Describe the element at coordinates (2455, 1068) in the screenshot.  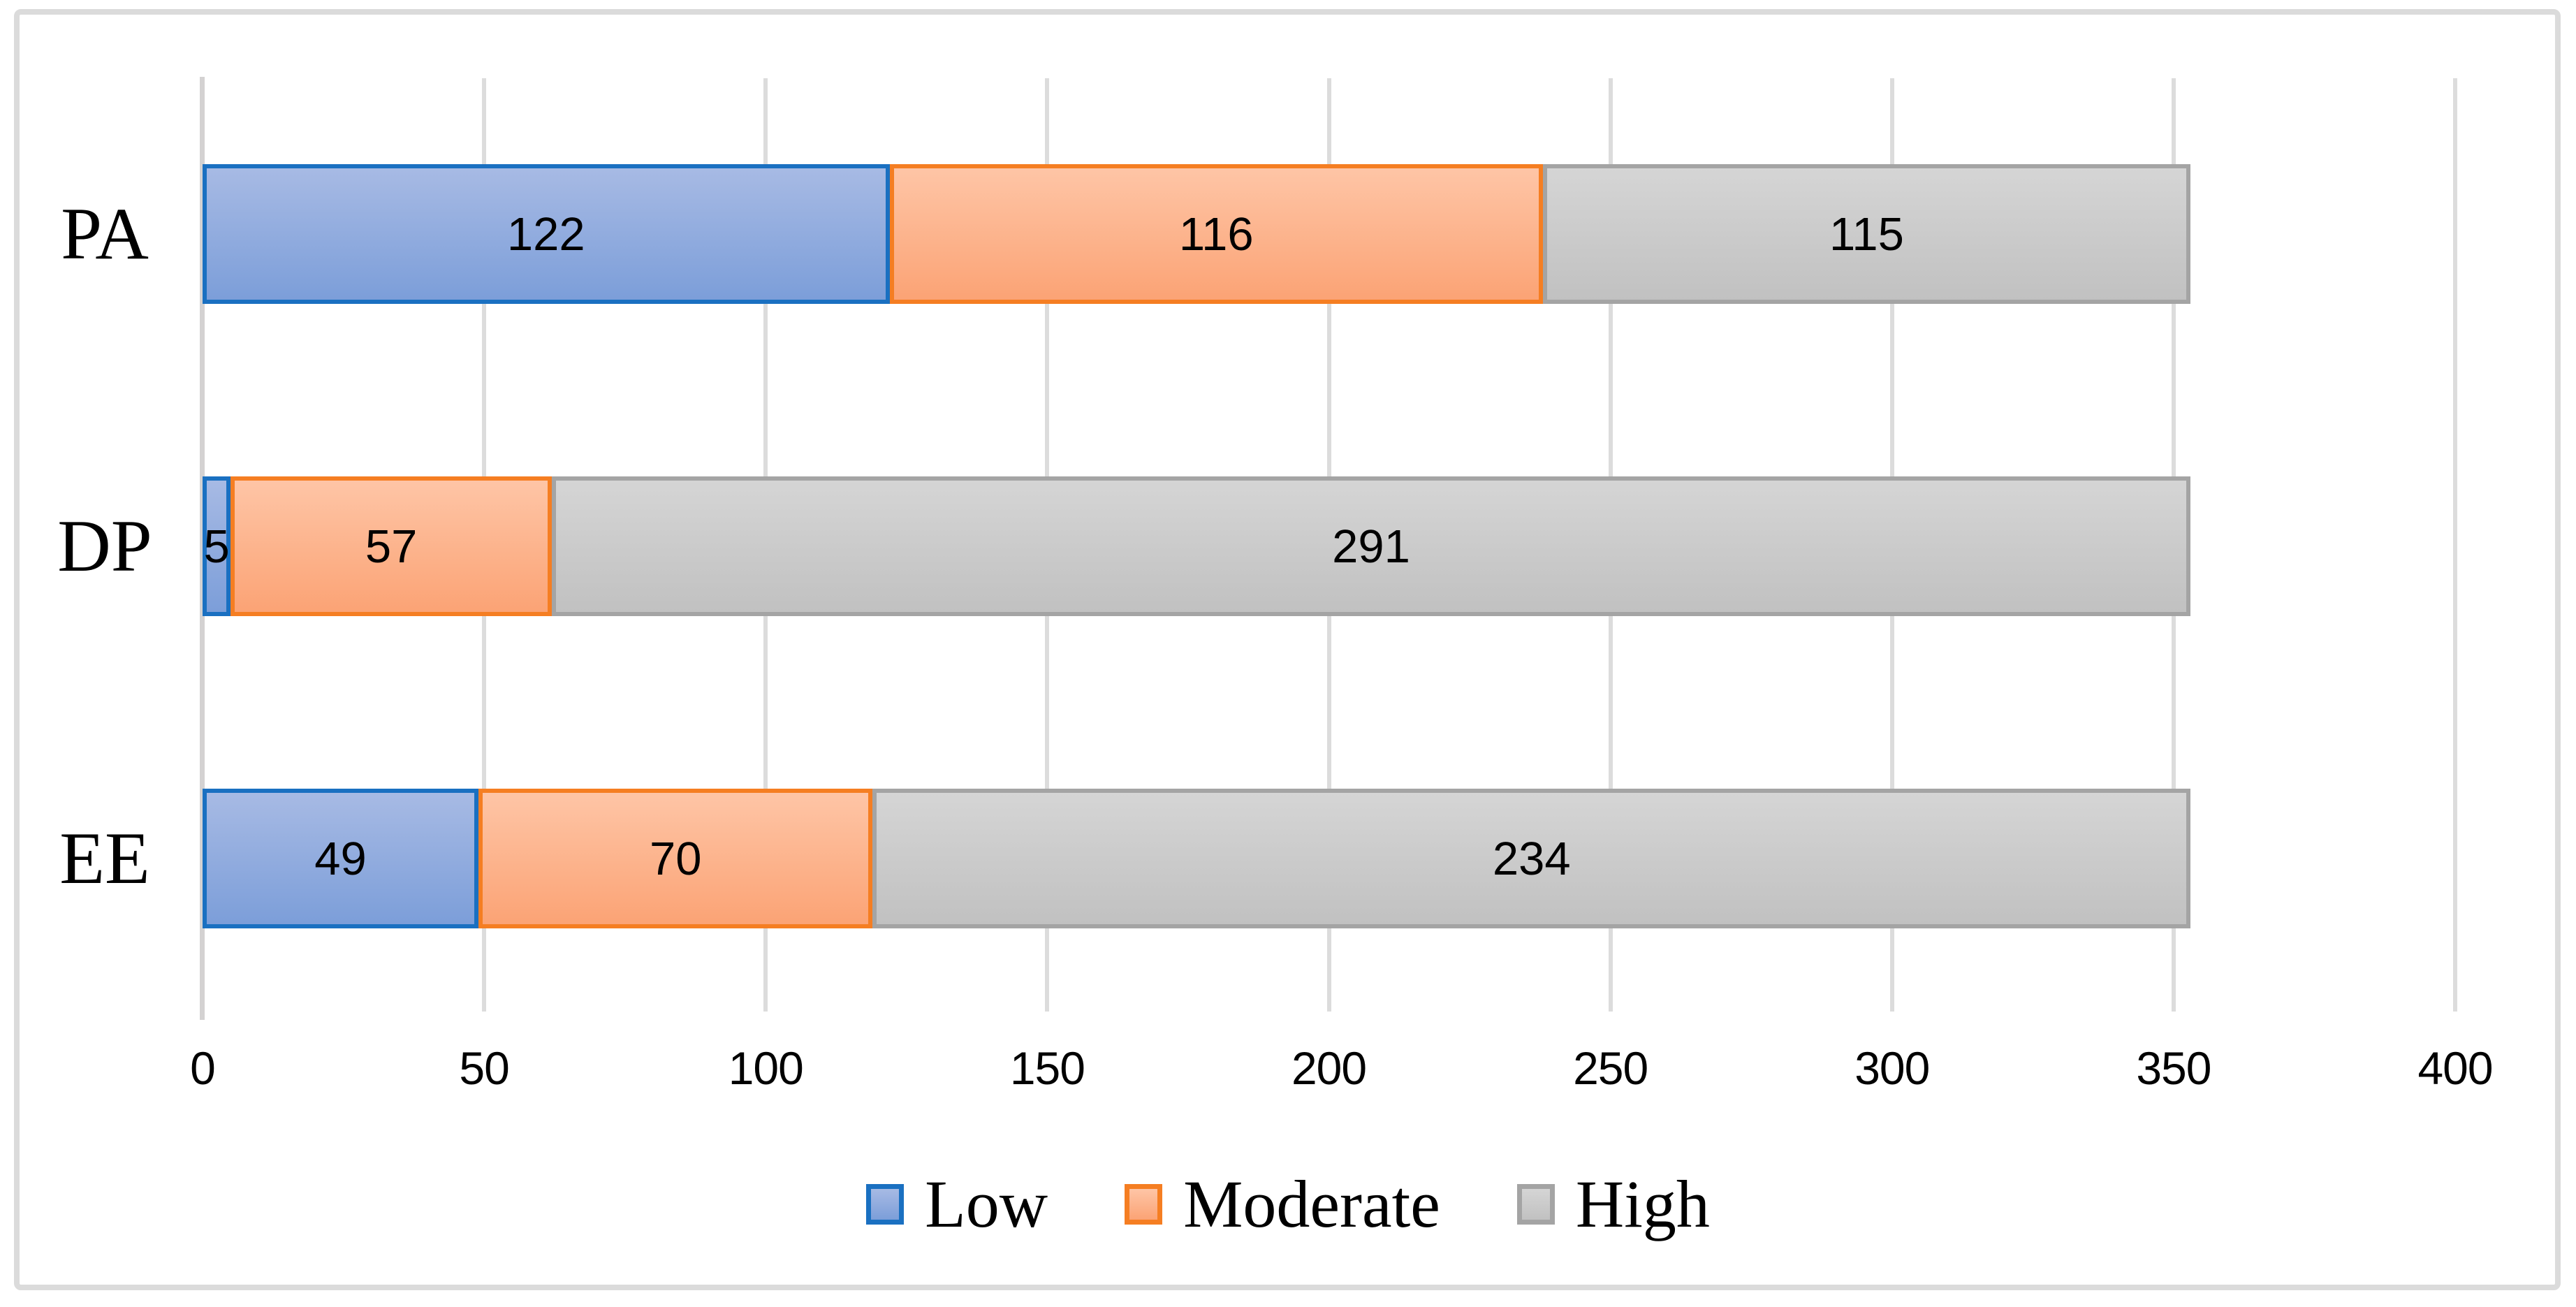
I see `x-axis-tick-label-400: 400` at that location.